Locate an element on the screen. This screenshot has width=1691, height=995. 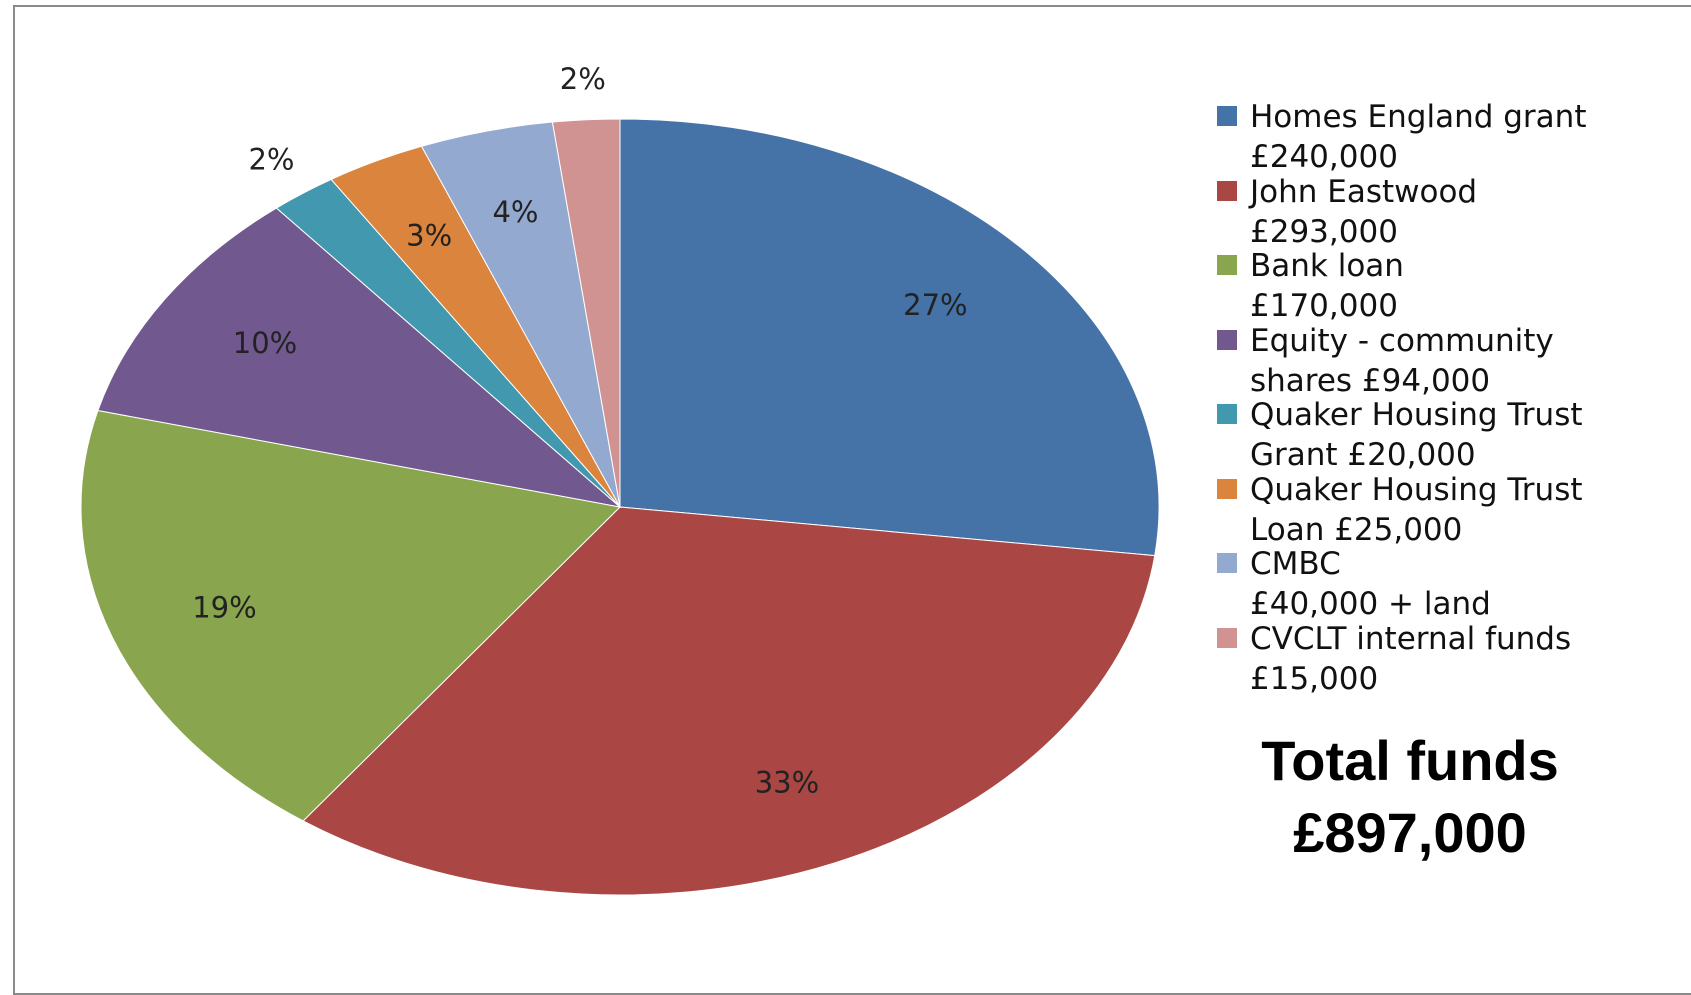
legend-label: CMBC £40,000 + land is located at coordinates (1370, 584).